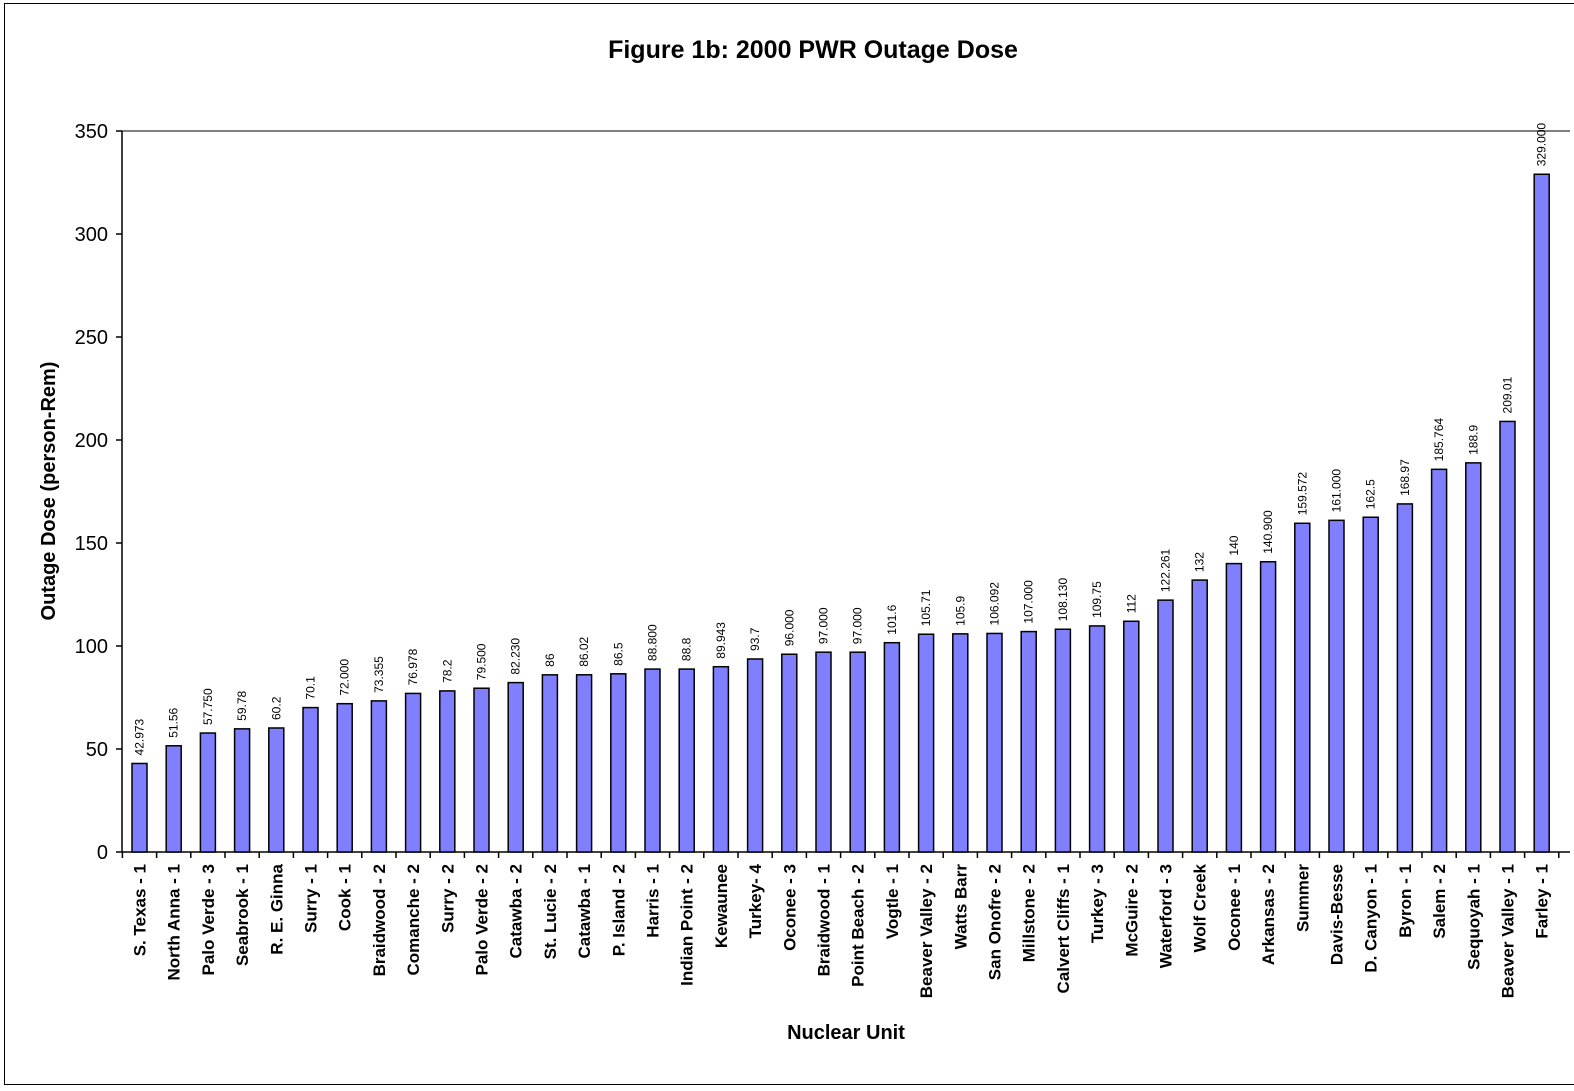 This screenshot has height=1091, width=1574. What do you see at coordinates (174, 722) in the screenshot?
I see `data-label: 51.56` at bounding box center [174, 722].